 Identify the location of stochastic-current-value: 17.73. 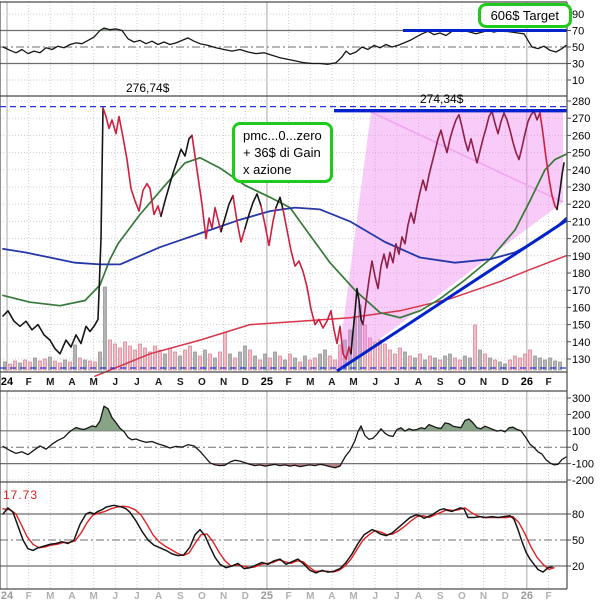
(21, 495).